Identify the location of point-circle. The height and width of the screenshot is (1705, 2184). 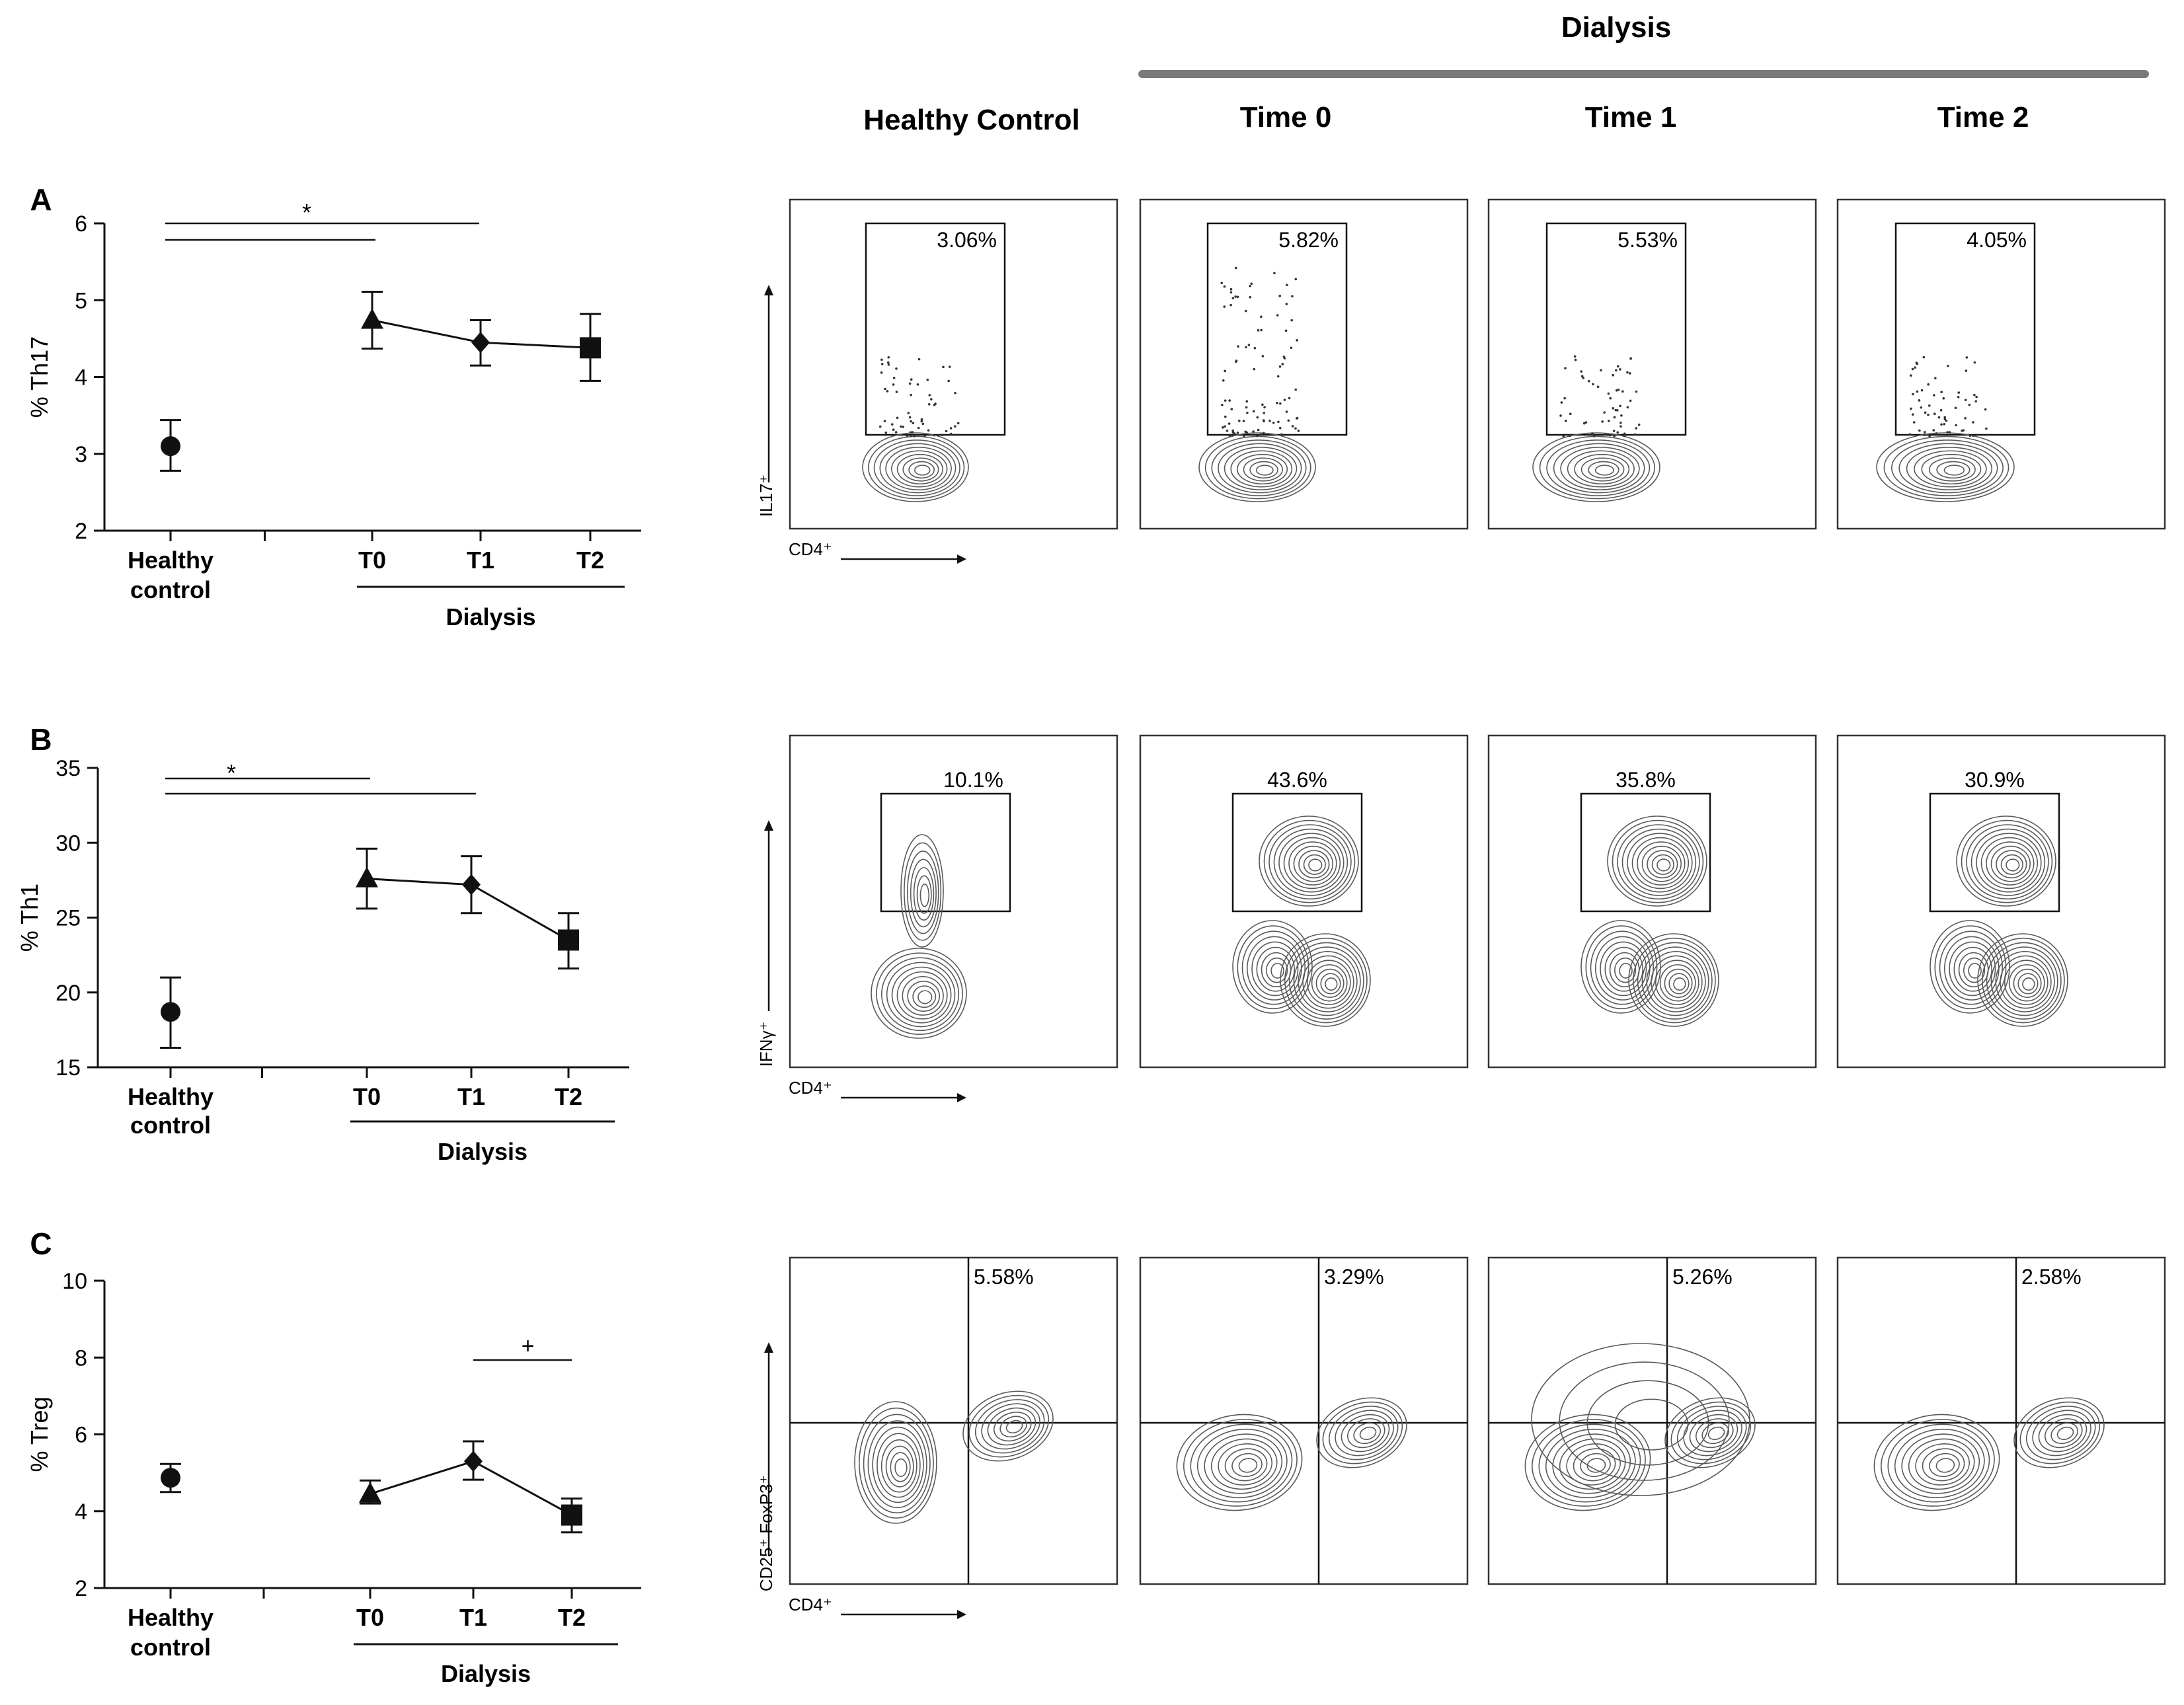
(170, 1012).